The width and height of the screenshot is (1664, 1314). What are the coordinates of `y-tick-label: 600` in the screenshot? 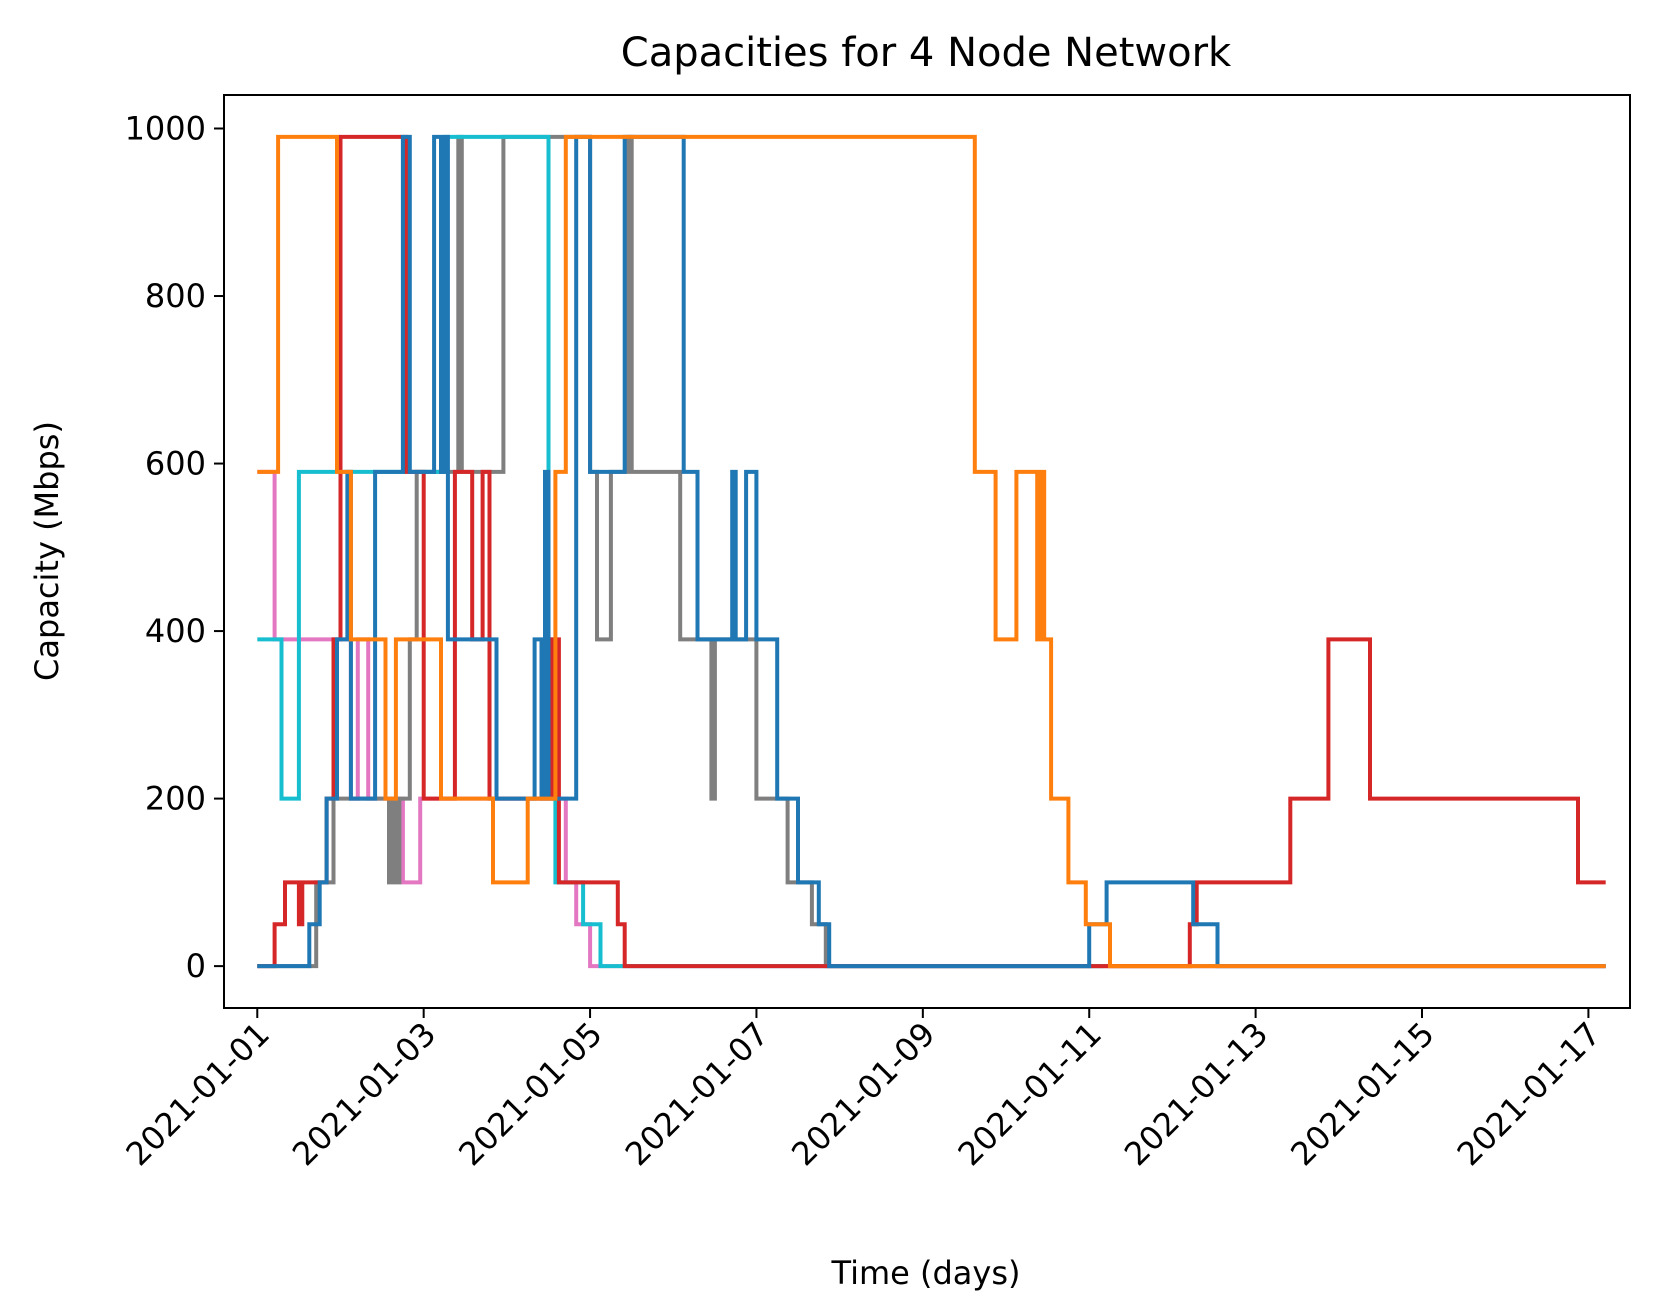 It's located at (175, 464).